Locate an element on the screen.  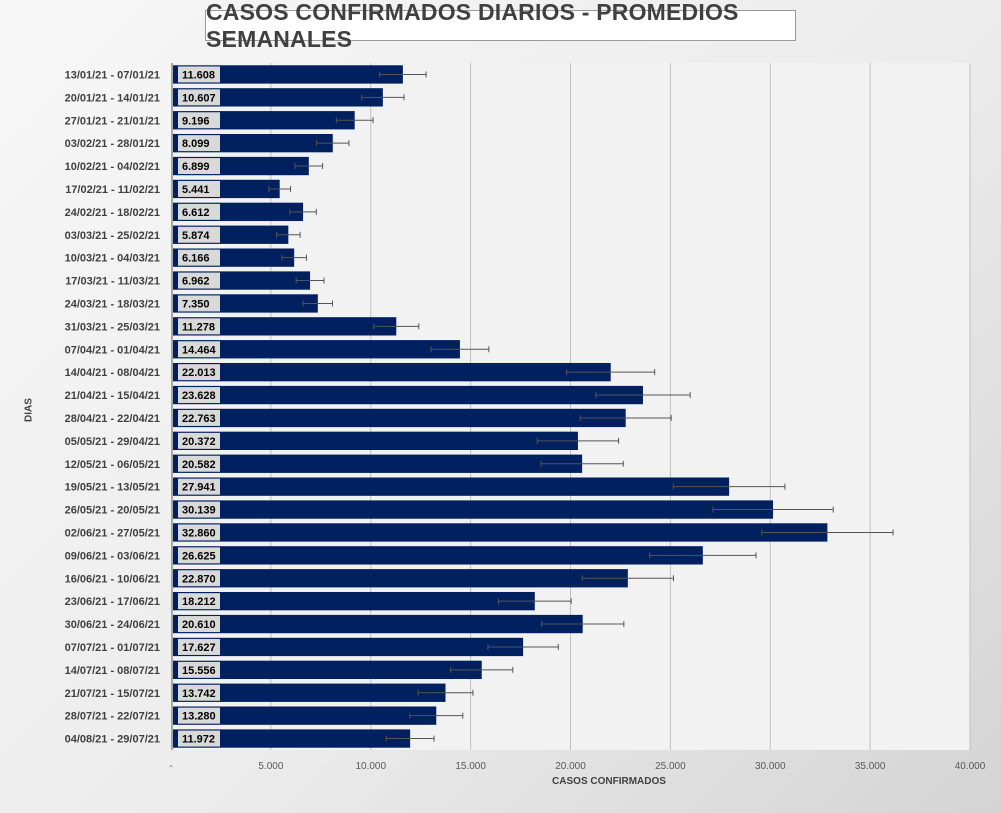
data-label: 13.742 is located at coordinates (199, 694).